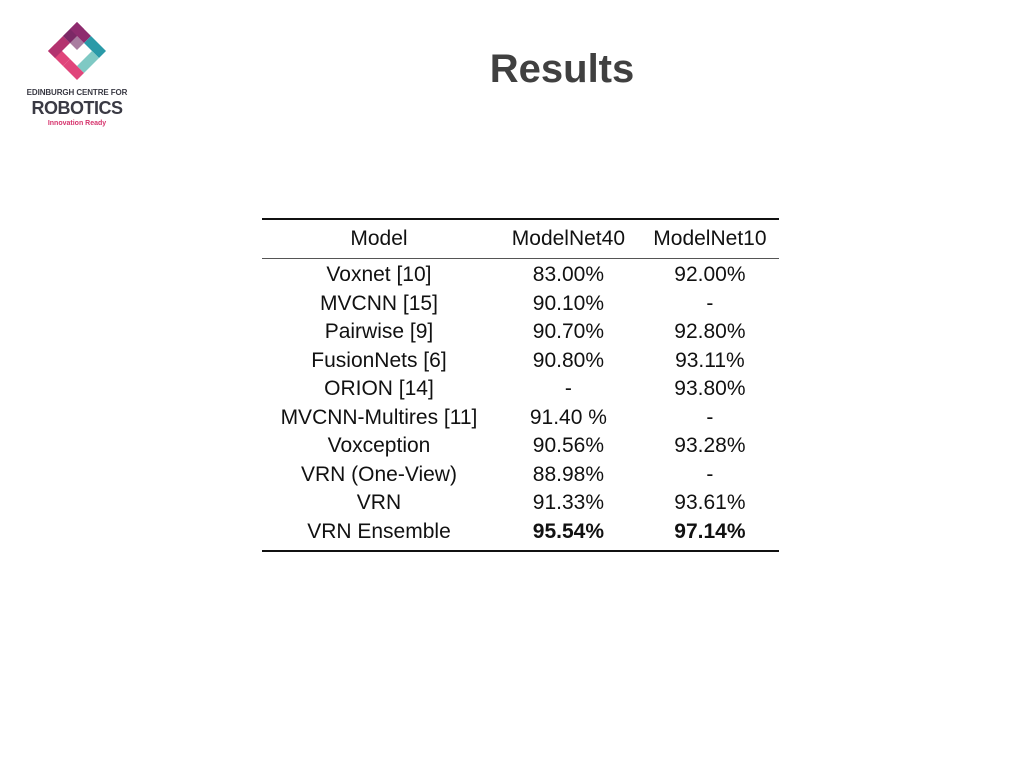  I want to click on table-row: VRN (One-View) 88.98% -, so click(520, 475).